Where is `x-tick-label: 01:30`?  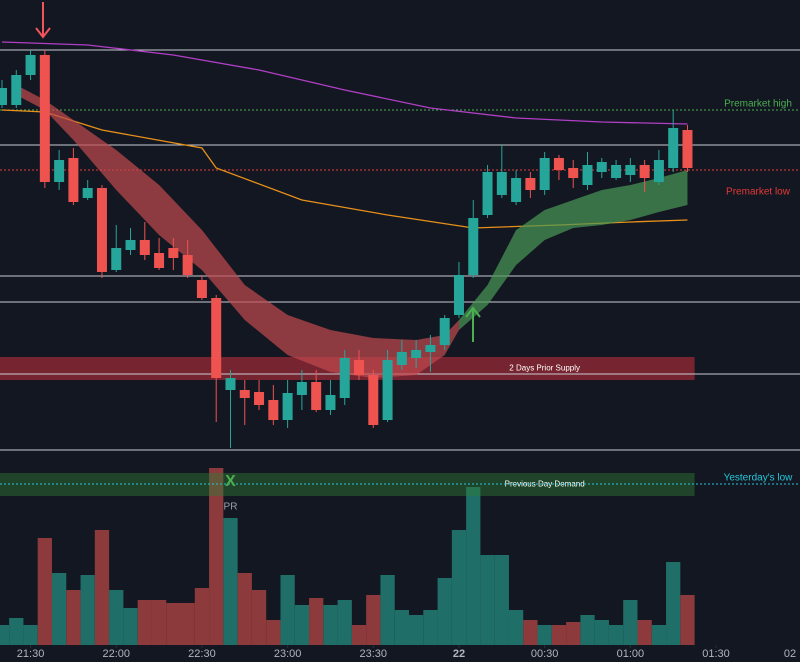
x-tick-label: 01:30 is located at coordinates (716, 654).